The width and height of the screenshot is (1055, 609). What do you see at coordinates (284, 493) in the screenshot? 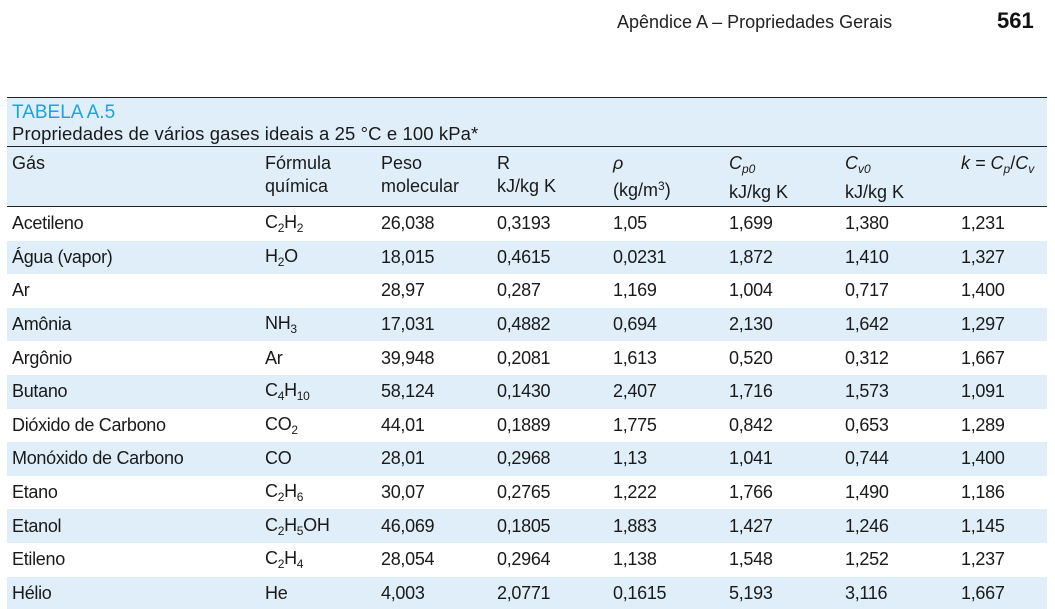
I see `cell-formula: C2H6` at bounding box center [284, 493].